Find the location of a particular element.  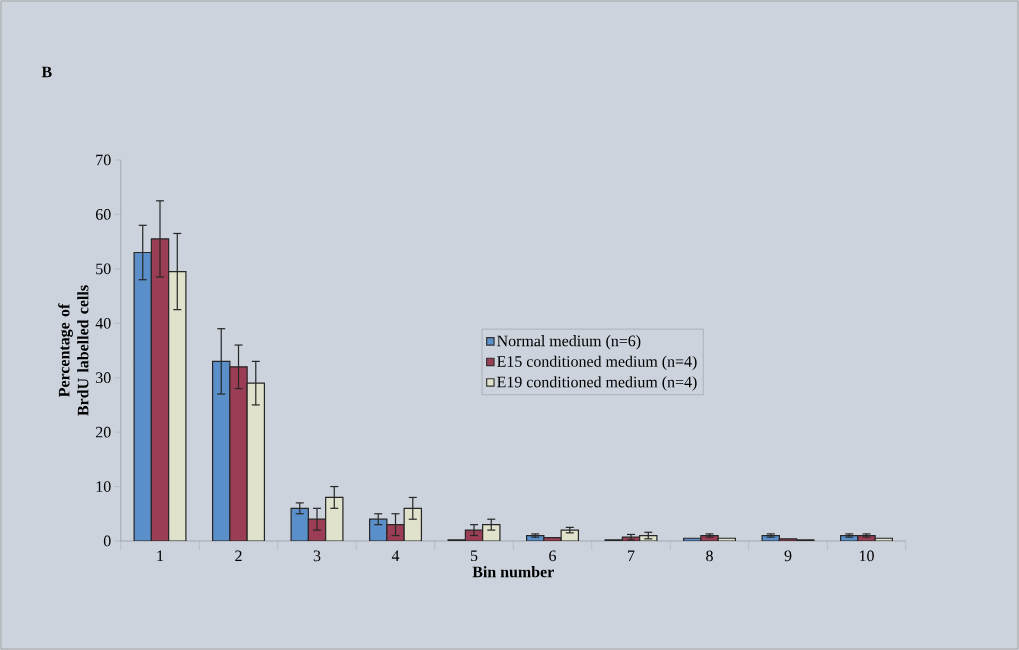

y-tick-label: 30 is located at coordinates (103, 378).